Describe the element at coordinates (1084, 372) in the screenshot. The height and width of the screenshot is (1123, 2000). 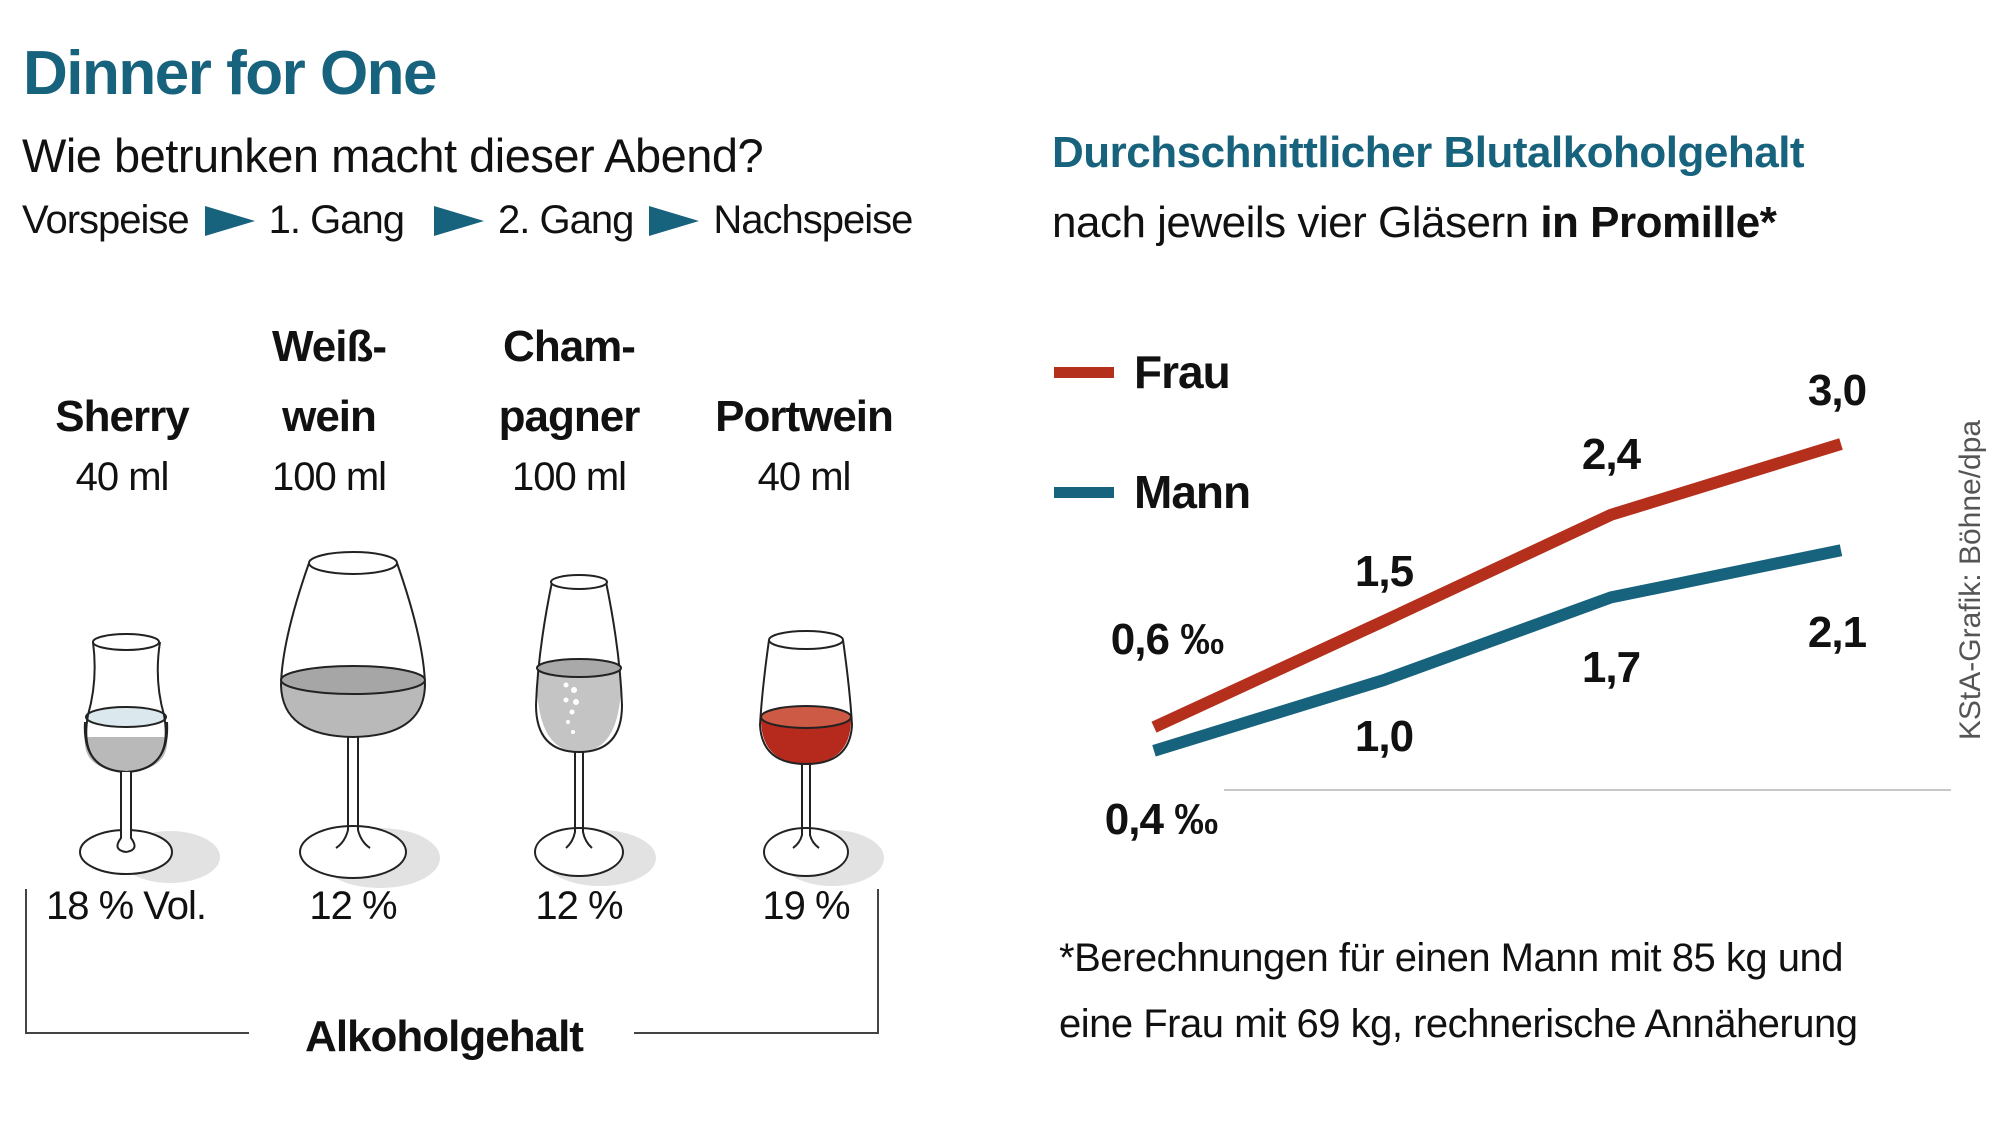
I see `legend-swatch-frau` at that location.